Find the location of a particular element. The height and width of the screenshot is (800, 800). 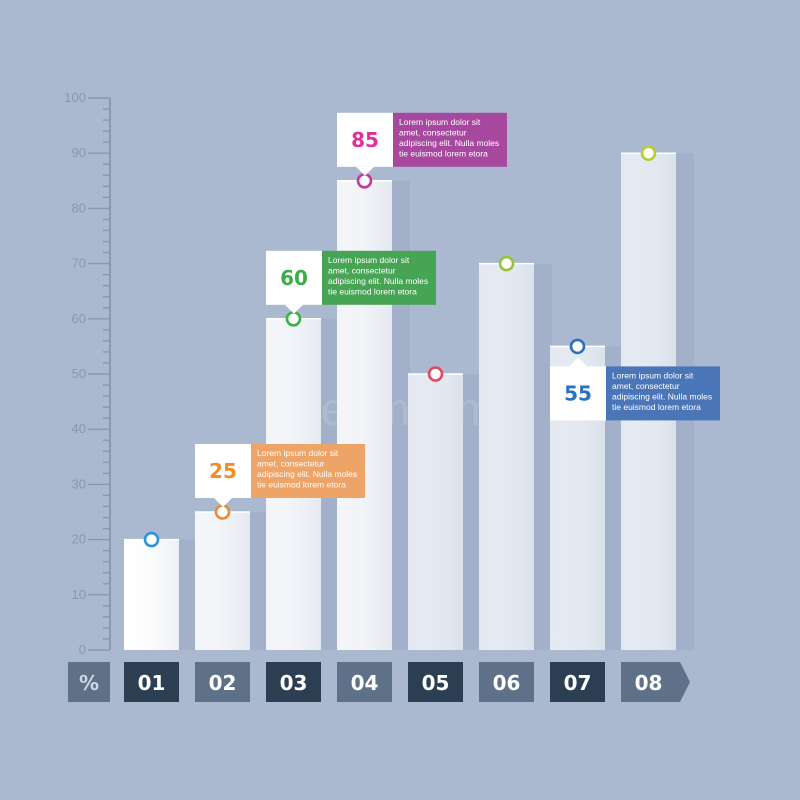

category-label-text: 03 is located at coordinates (294, 683).